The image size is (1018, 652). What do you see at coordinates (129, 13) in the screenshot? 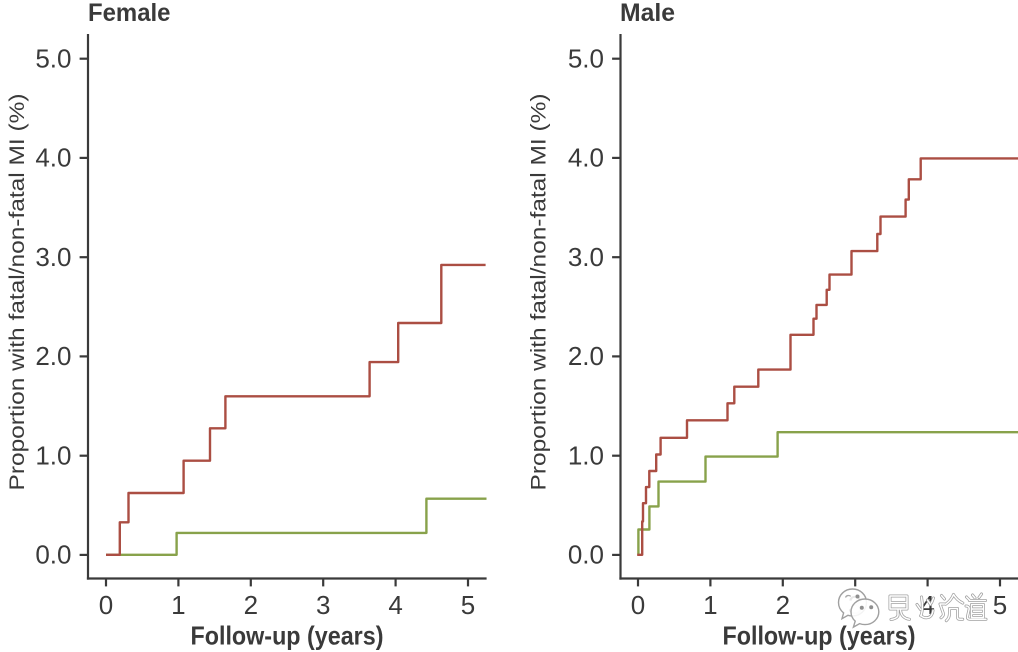
I see `svg-text: Female` at bounding box center [129, 13].